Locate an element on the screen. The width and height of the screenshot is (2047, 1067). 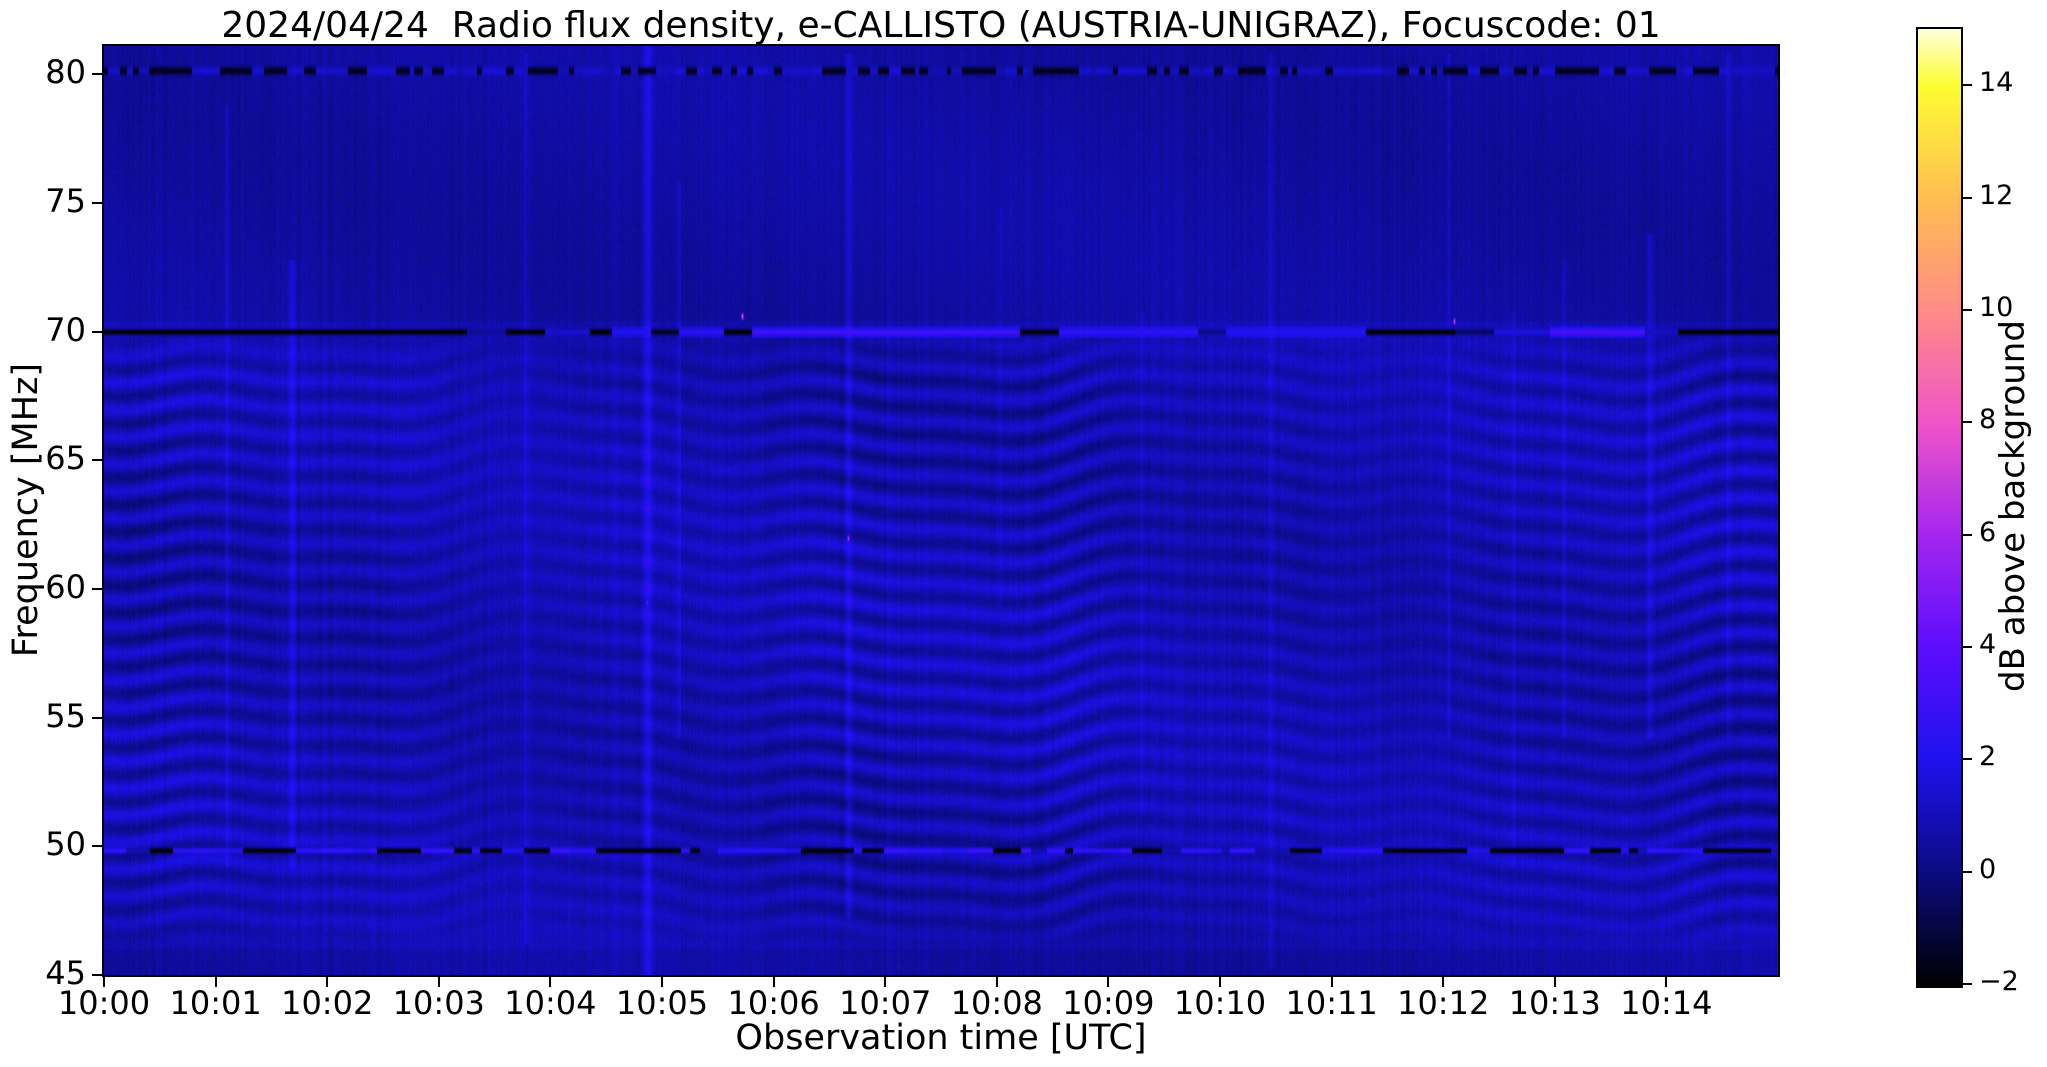
x-tick-label: 10:00 is located at coordinates (104, 1003).